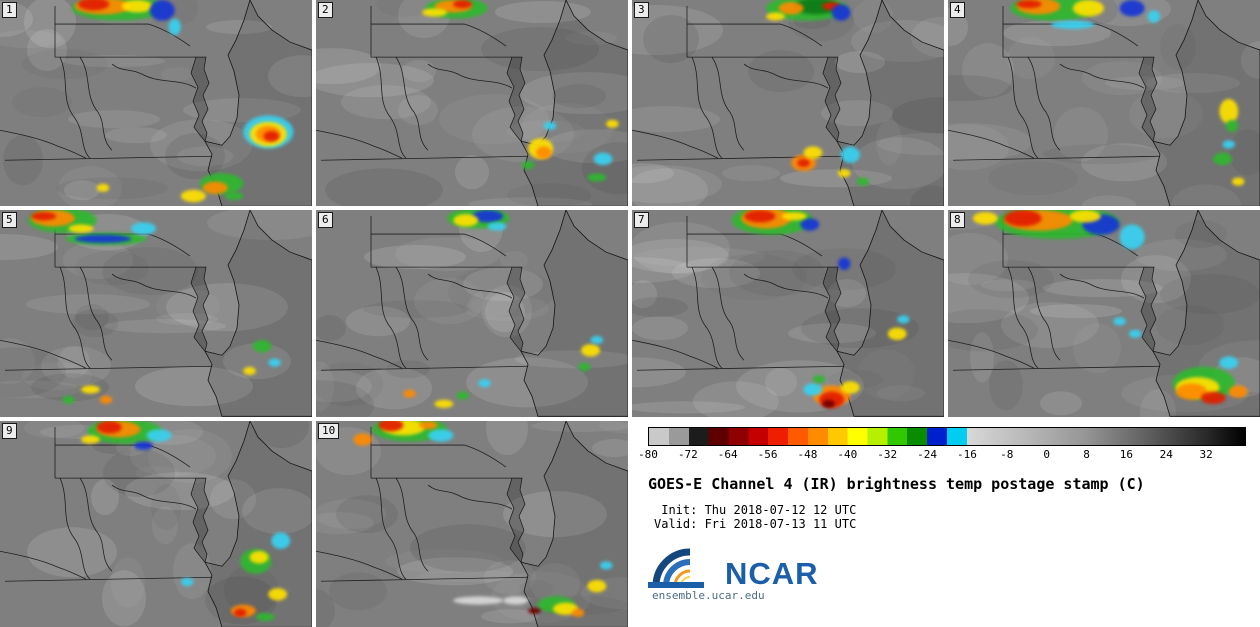 This screenshot has width=1260, height=627. What do you see at coordinates (641, 10) in the screenshot?
I see `panel-number-label: 3` at bounding box center [641, 10].